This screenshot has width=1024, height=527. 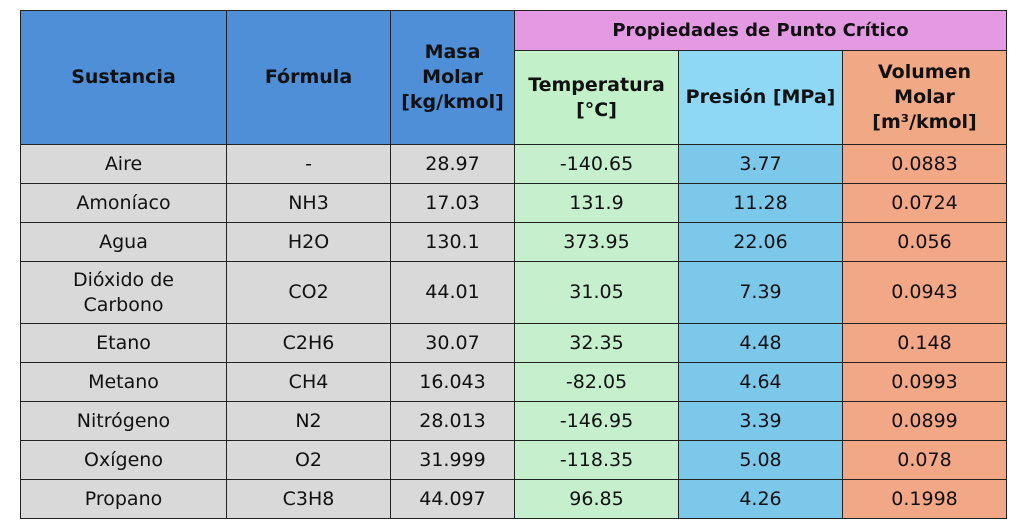 I want to click on column-header: Temperatura [°C], so click(x=596, y=97).